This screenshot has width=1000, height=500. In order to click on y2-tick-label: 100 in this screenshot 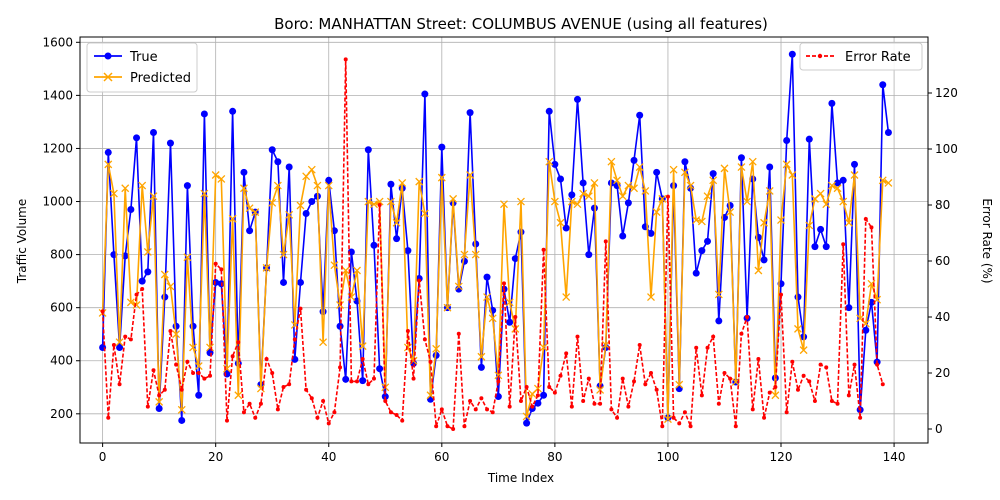, I will do `click(946, 149)`.